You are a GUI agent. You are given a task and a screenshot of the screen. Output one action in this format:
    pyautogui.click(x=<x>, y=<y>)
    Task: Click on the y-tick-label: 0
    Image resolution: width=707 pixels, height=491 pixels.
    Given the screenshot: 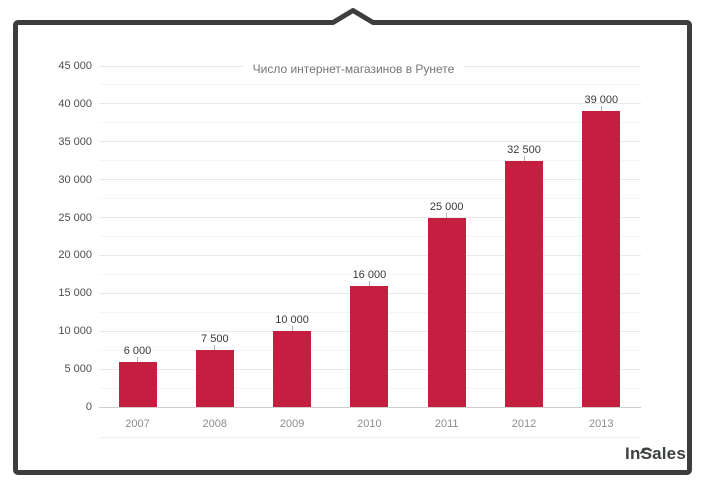 What is the action you would take?
    pyautogui.click(x=88, y=407)
    